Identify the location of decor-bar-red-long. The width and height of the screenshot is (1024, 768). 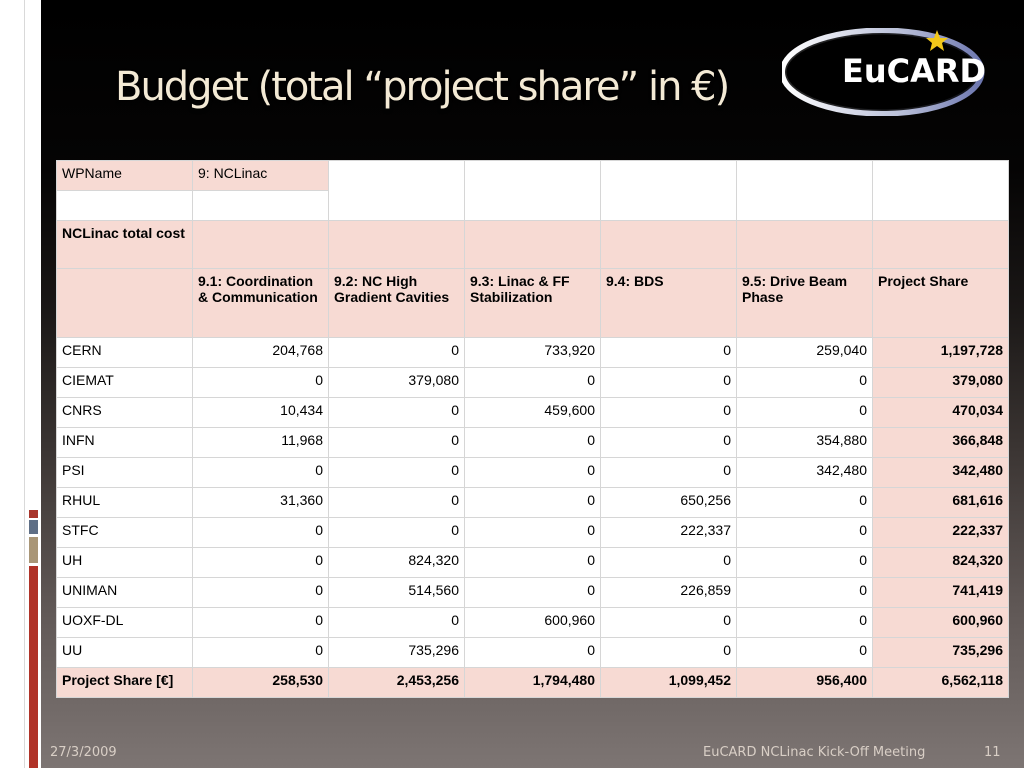
(33, 667).